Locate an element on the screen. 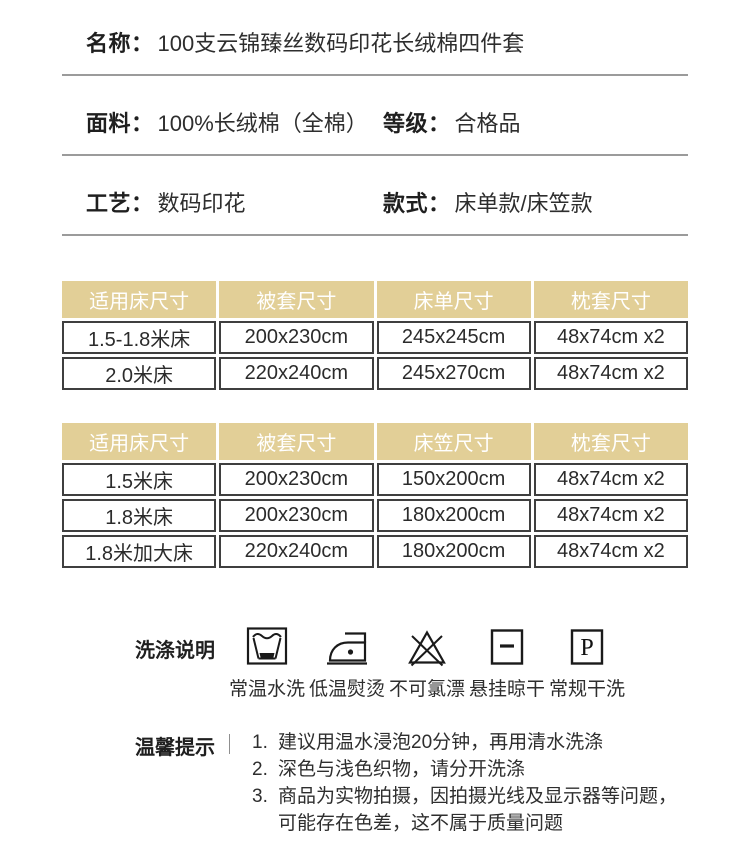 This screenshot has width=750, height=862. craft-label: 工艺： is located at coordinates (120, 203).